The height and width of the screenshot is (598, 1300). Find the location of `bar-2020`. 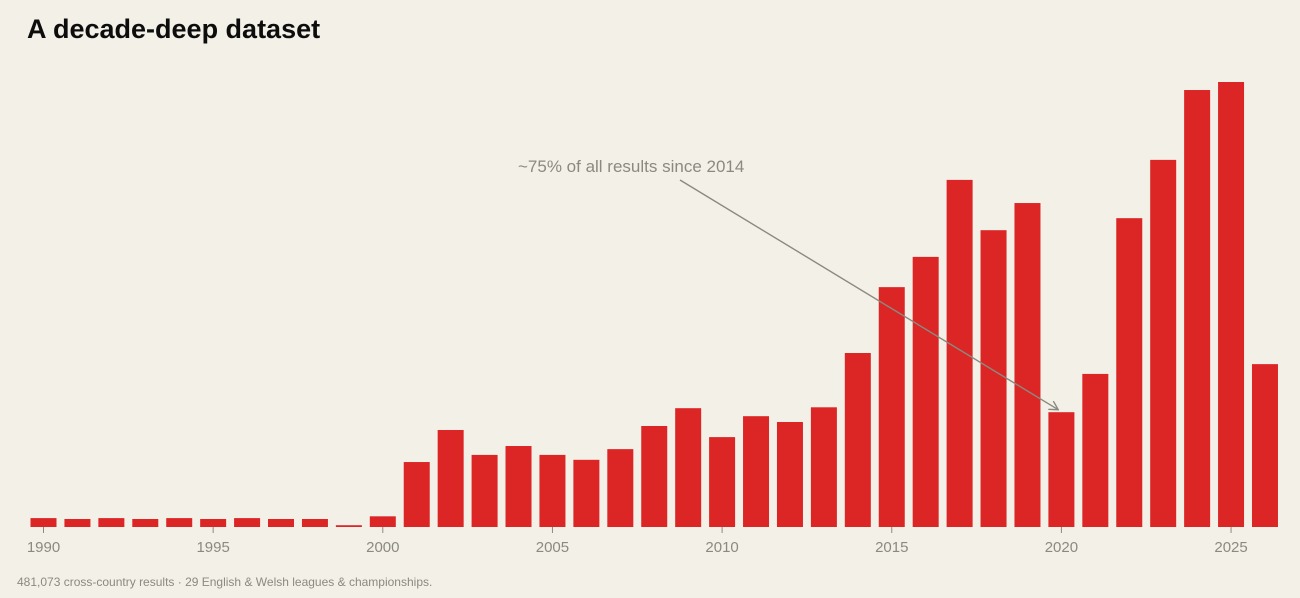

bar-2020 is located at coordinates (1061, 469).